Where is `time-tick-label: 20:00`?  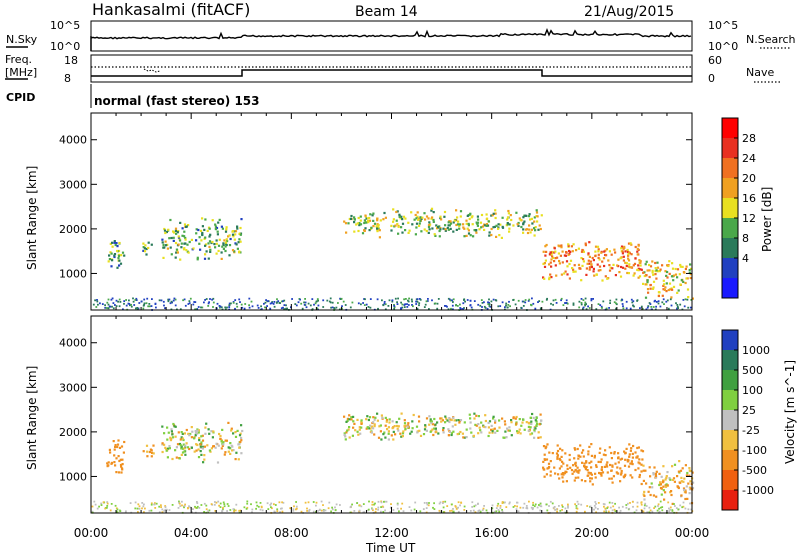 time-tick-label: 20:00 is located at coordinates (592, 533).